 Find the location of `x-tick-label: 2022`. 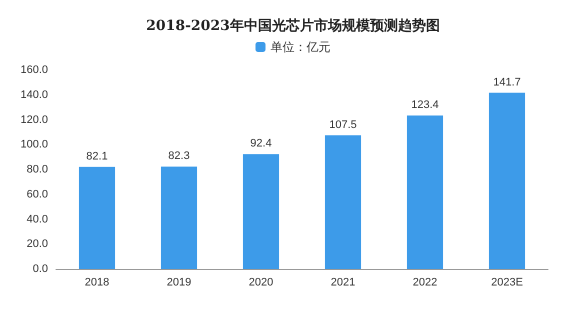

x-tick-label: 2022 is located at coordinates (425, 282).